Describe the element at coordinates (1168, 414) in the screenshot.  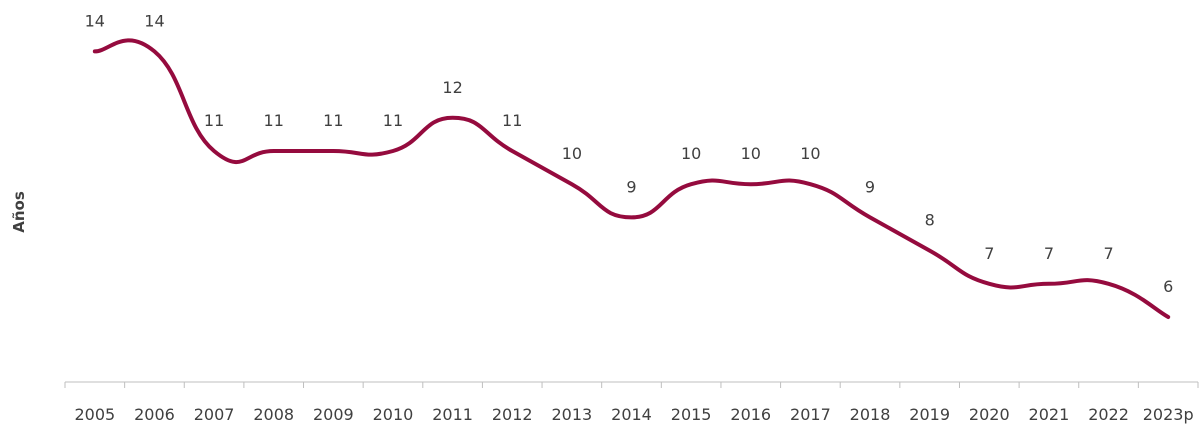
I see `x-tick-label: 2023p` at that location.